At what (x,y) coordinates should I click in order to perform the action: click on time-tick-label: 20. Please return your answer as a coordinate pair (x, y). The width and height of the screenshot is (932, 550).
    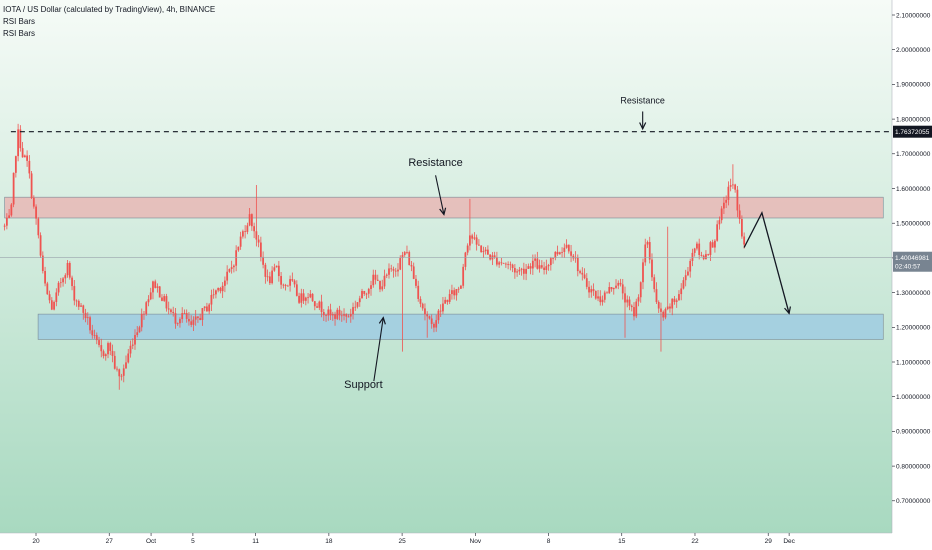
    Looking at the image, I should click on (36, 541).